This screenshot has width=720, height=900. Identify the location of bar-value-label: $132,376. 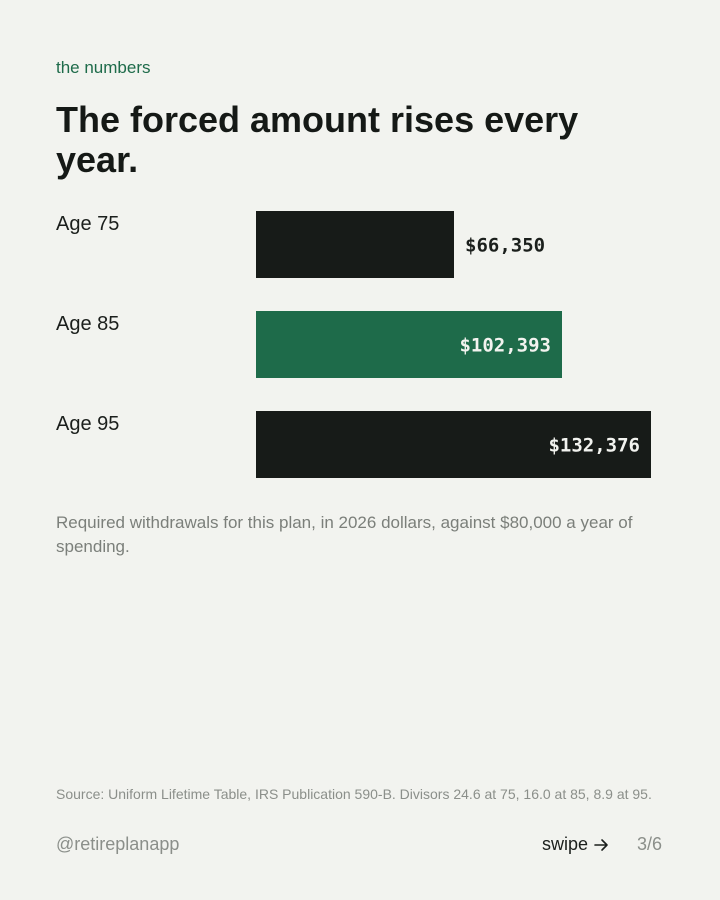
(594, 446).